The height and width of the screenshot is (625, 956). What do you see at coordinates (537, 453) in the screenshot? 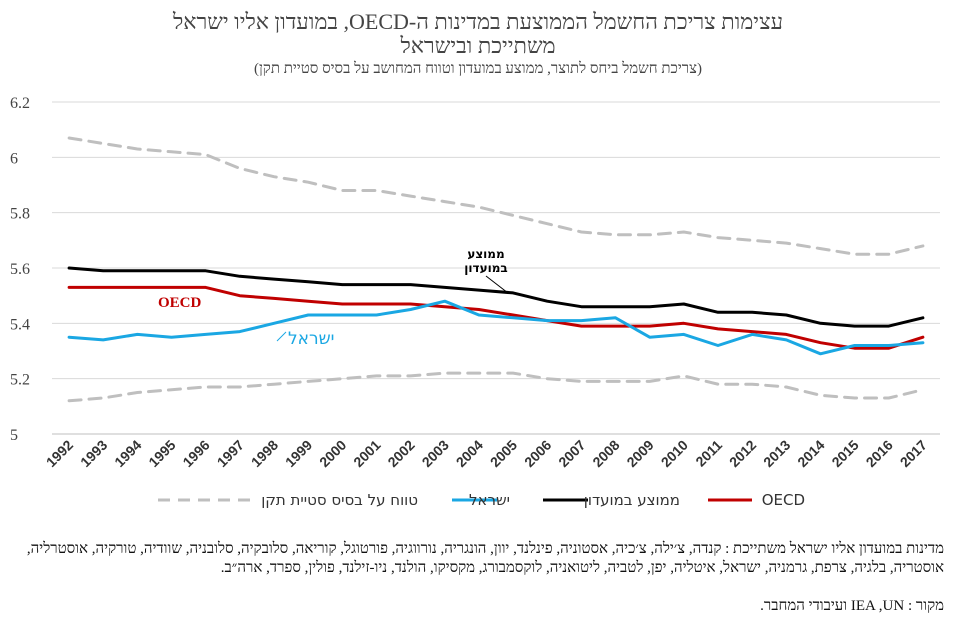
I see `x-tick-label: 2006` at bounding box center [537, 453].